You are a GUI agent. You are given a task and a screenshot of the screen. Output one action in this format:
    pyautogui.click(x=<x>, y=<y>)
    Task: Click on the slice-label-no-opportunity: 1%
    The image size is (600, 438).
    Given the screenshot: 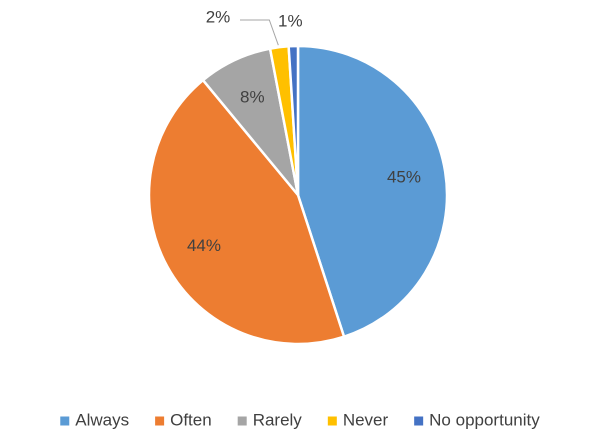 What is the action you would take?
    pyautogui.click(x=290, y=20)
    